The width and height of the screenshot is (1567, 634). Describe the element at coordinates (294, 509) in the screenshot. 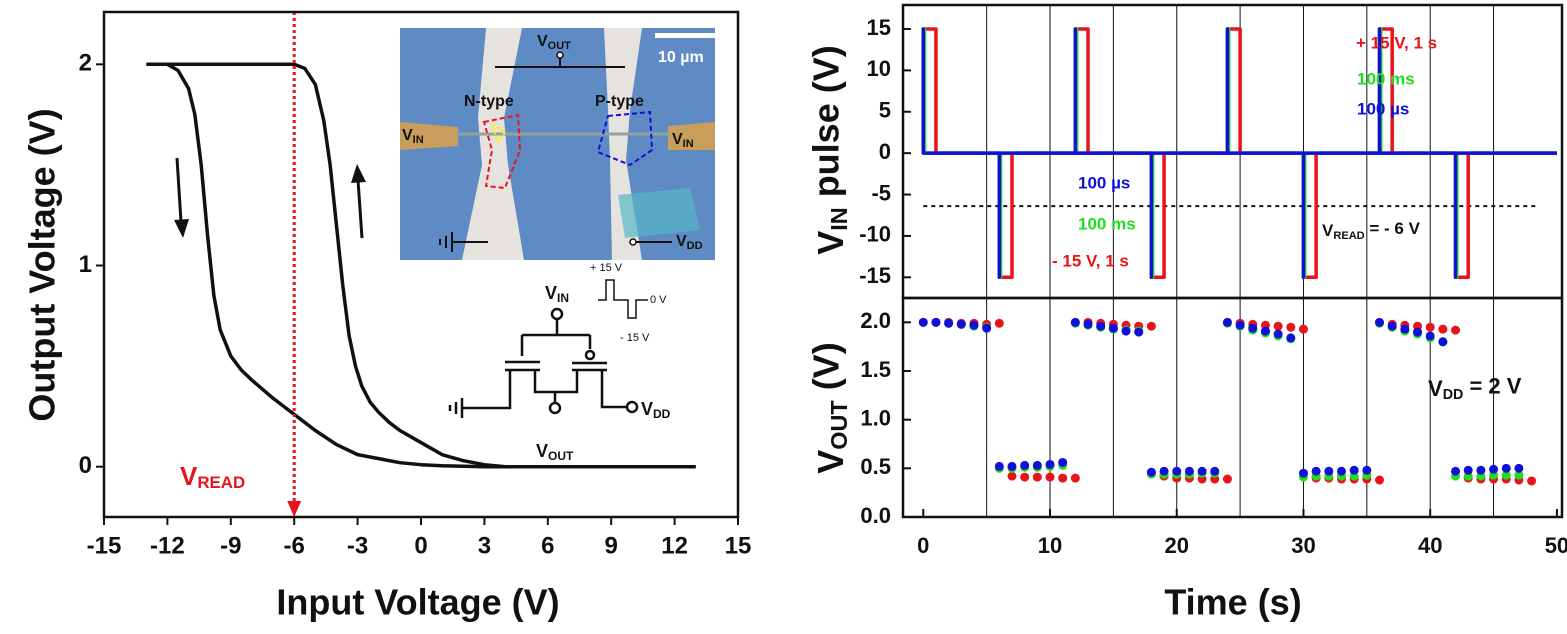

I see `reference-arrow` at that location.